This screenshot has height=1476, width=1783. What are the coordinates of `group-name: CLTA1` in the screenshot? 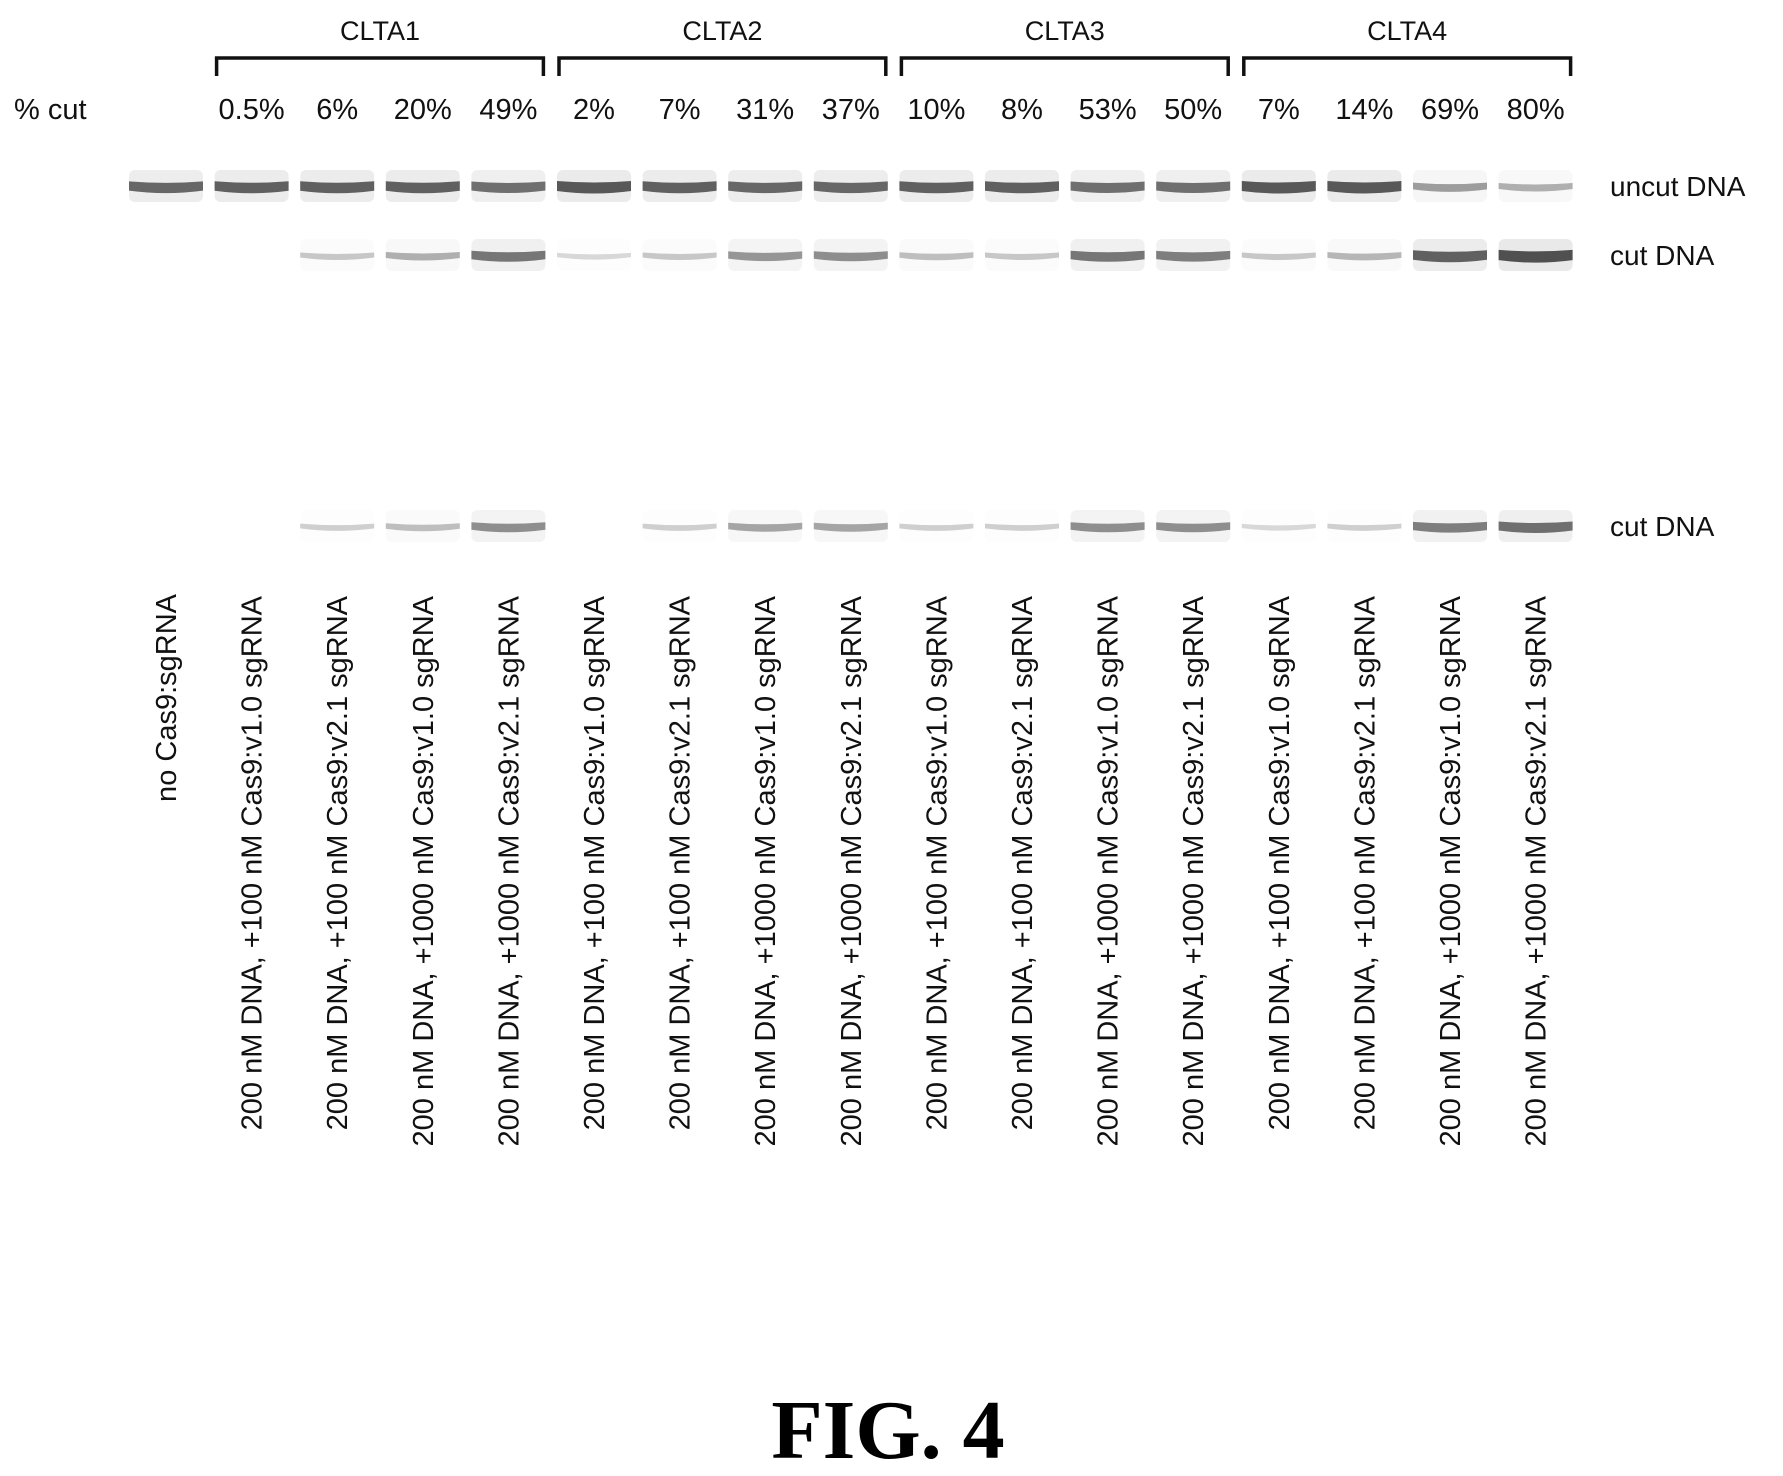 It's located at (380, 31).